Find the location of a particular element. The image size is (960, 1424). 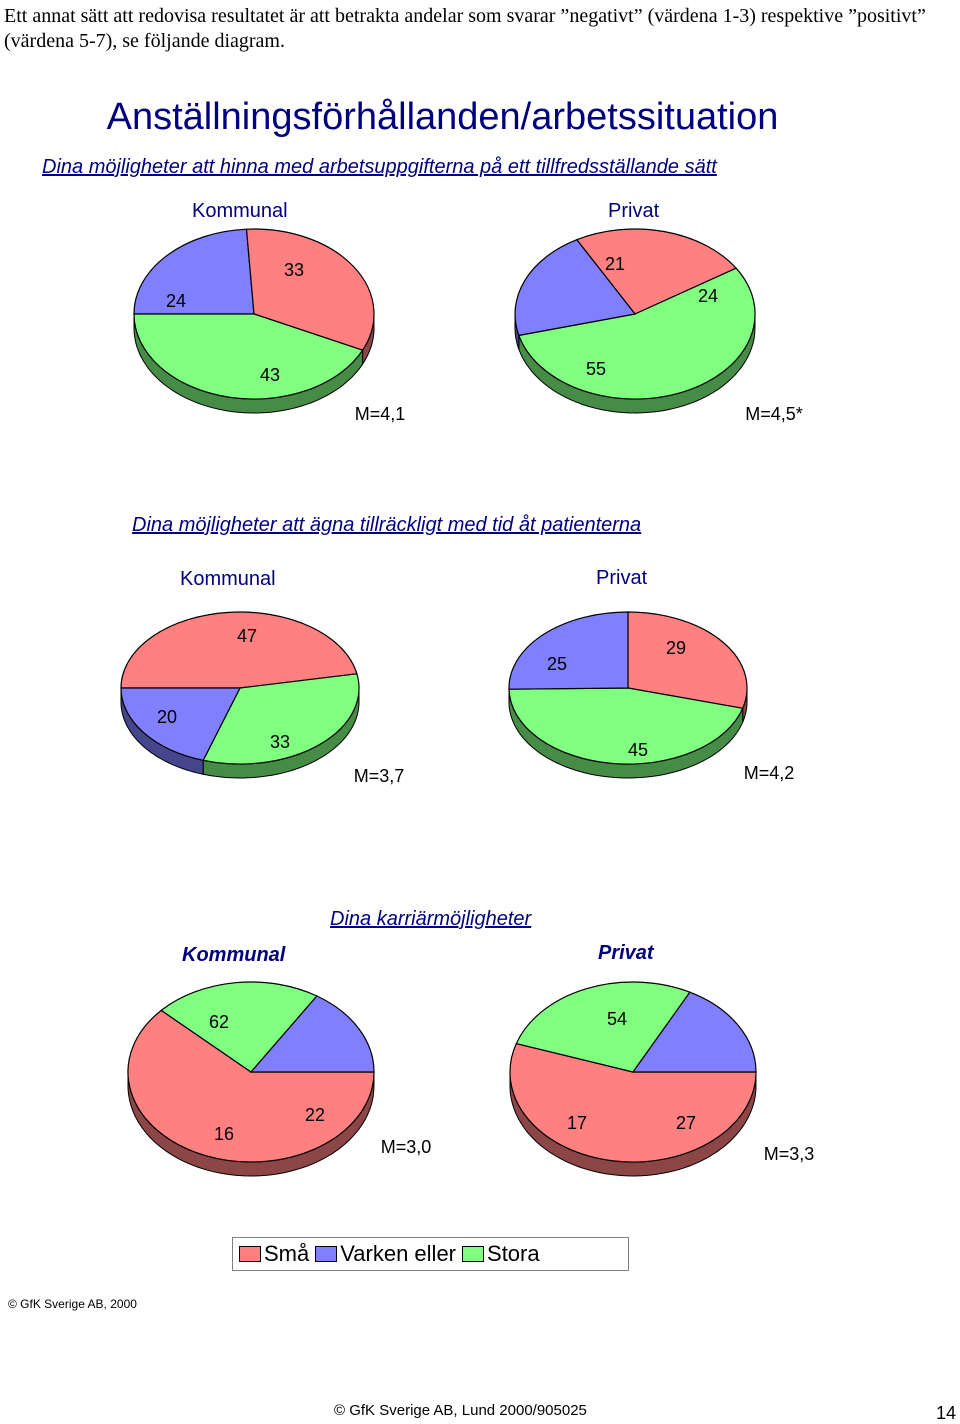

data-label-stora: 43 is located at coordinates (270, 375).